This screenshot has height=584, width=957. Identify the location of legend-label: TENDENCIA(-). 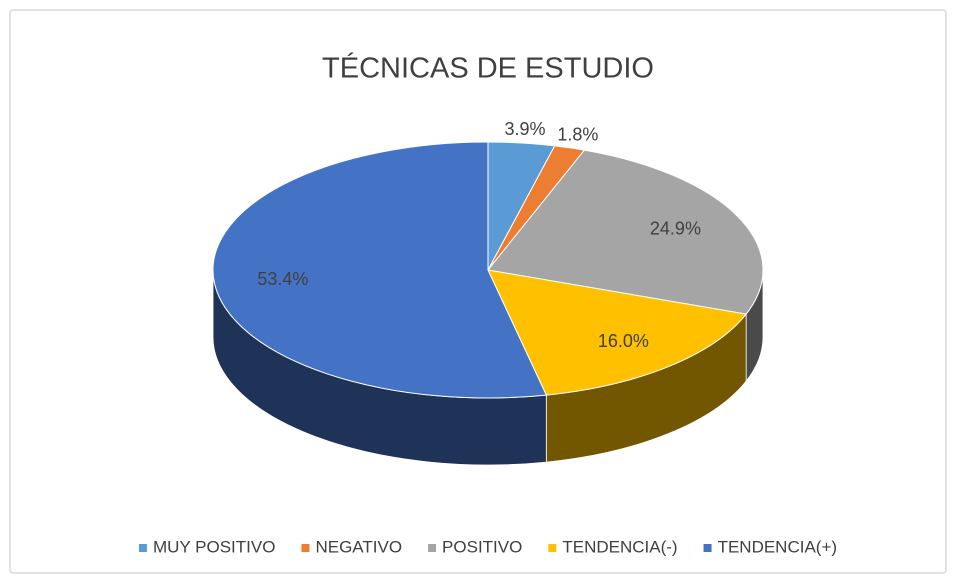
(619, 546).